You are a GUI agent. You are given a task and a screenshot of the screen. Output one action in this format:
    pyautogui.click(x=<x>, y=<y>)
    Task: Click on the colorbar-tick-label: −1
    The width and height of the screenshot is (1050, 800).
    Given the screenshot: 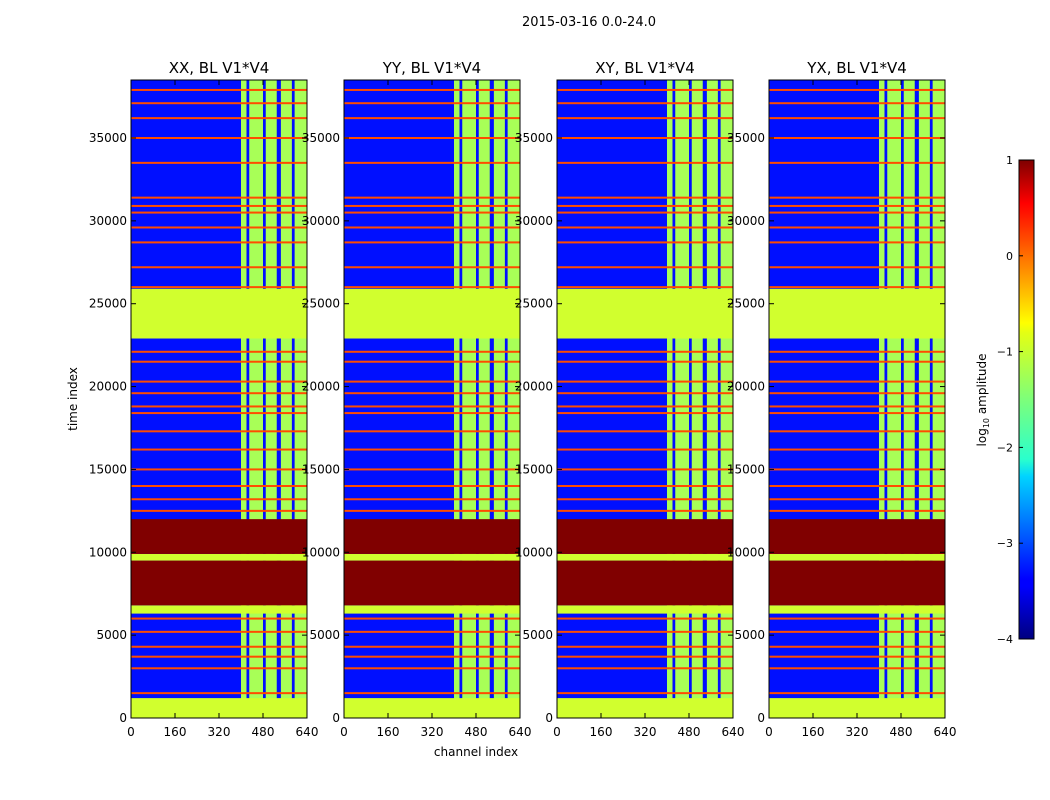 What is the action you would take?
    pyautogui.click(x=1005, y=352)
    